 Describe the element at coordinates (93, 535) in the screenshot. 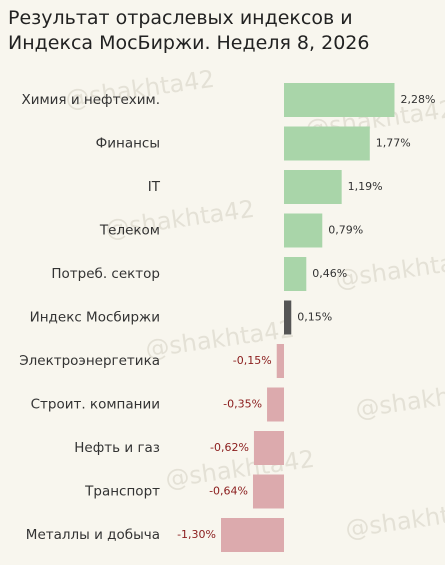

I see `category-label: Металлы и добыча` at that location.